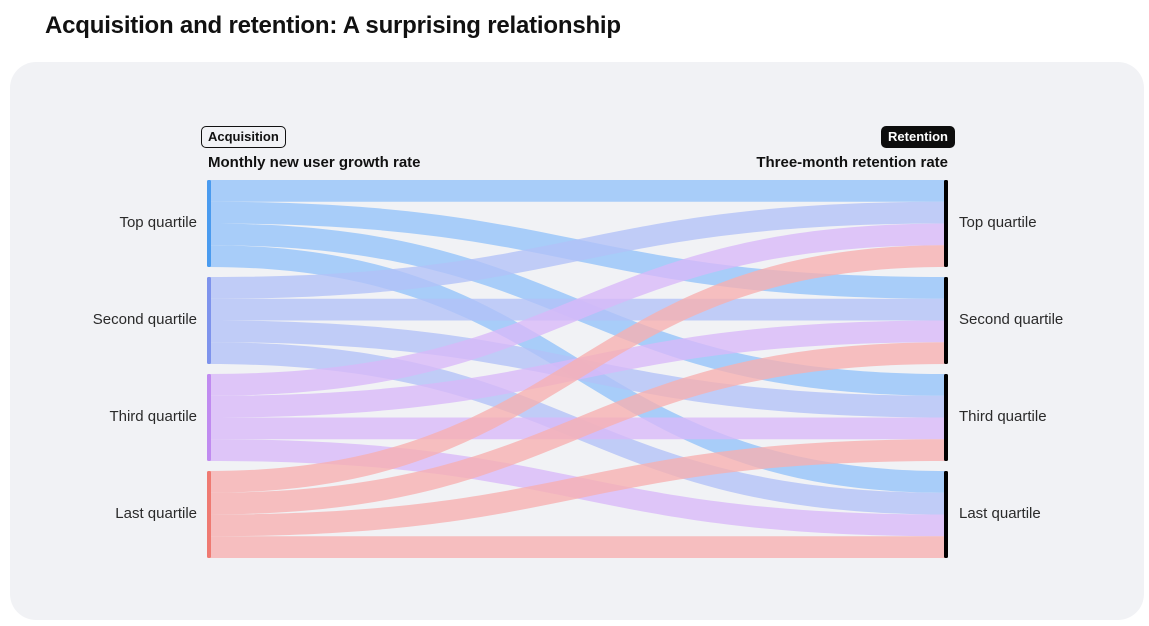  I want to click on target-label-last: Last quartile, so click(1000, 513).